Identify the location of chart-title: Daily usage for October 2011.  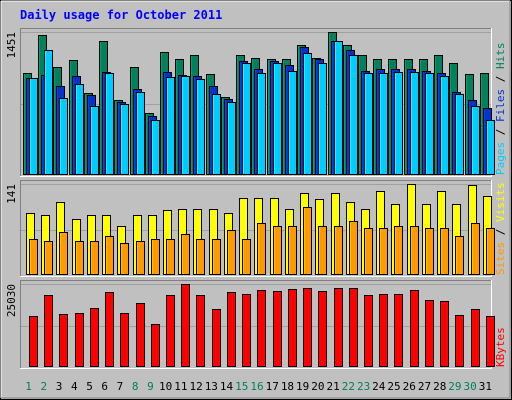
(121, 15).